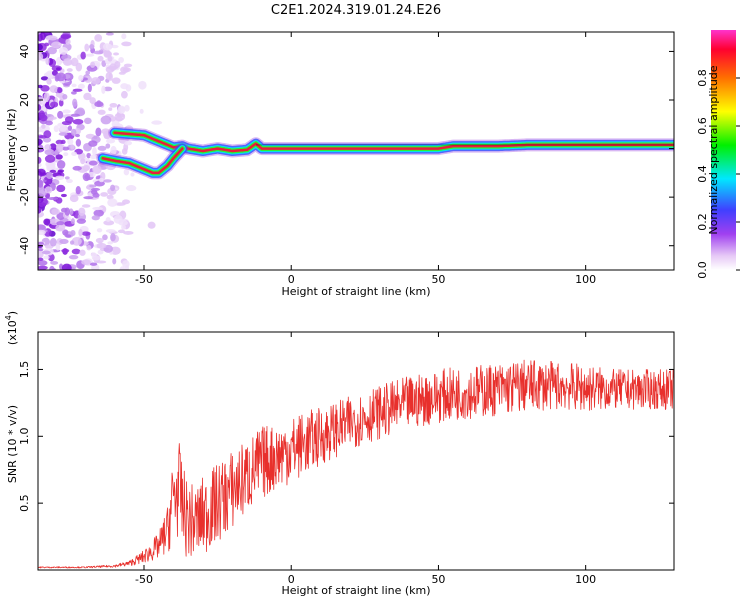 The width and height of the screenshot is (750, 600). I want to click on y-tick-label: 1.0, so click(24, 437).